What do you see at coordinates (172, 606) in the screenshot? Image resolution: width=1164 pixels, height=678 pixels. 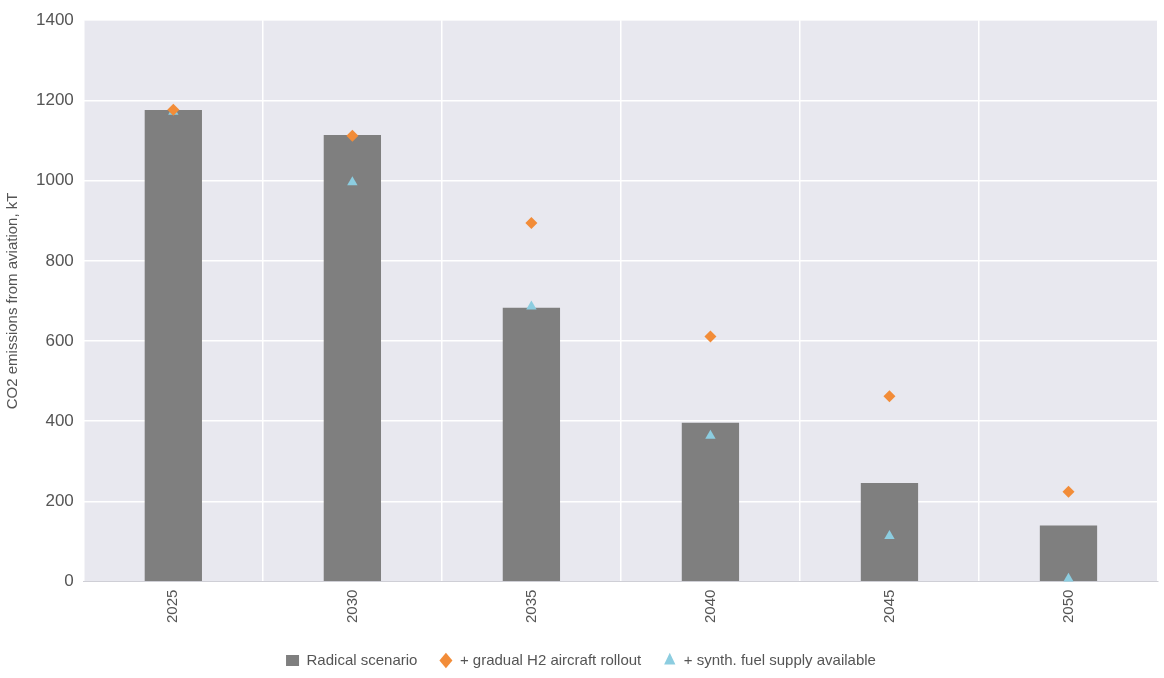 I see `x-tick-label: 2025` at bounding box center [172, 606].